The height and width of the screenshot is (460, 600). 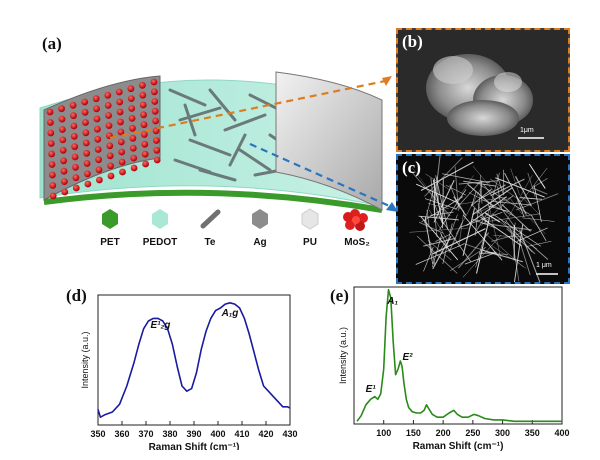 I want to click on series-line, so click(x=459, y=355).